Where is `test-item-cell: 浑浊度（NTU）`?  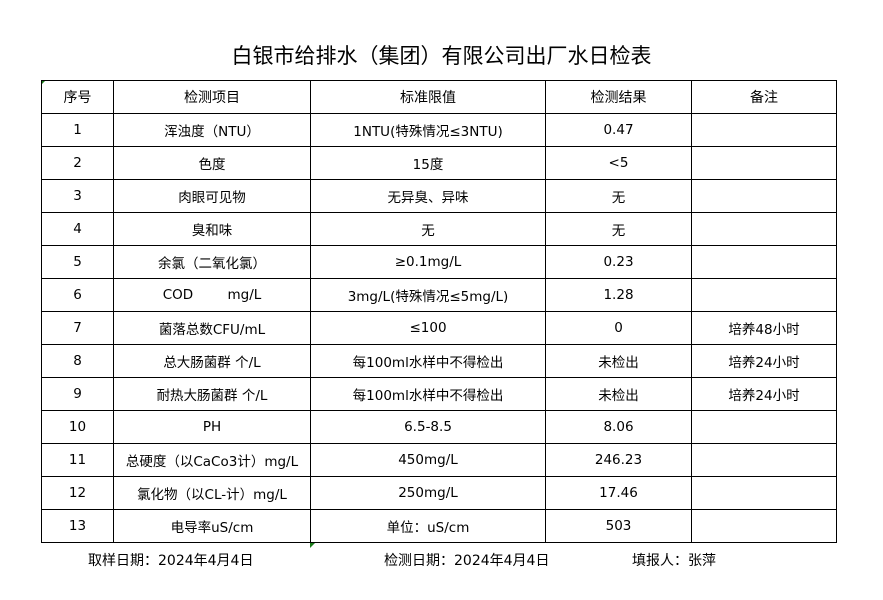 test-item-cell: 浑浊度（NTU） is located at coordinates (212, 130).